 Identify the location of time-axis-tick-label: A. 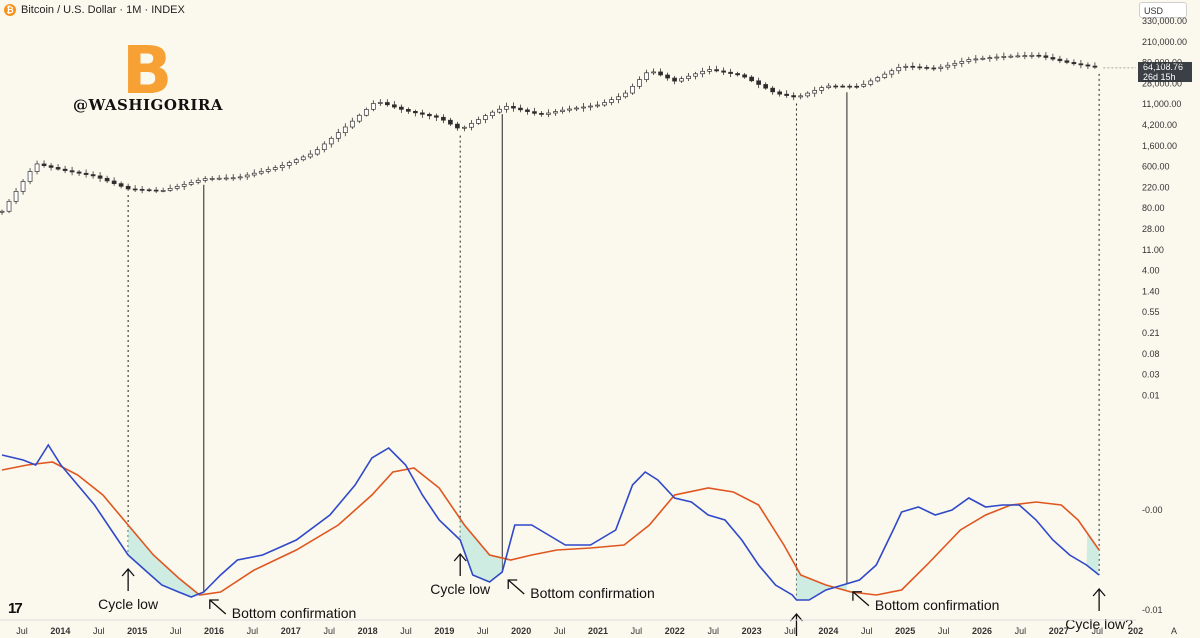
(1174, 631).